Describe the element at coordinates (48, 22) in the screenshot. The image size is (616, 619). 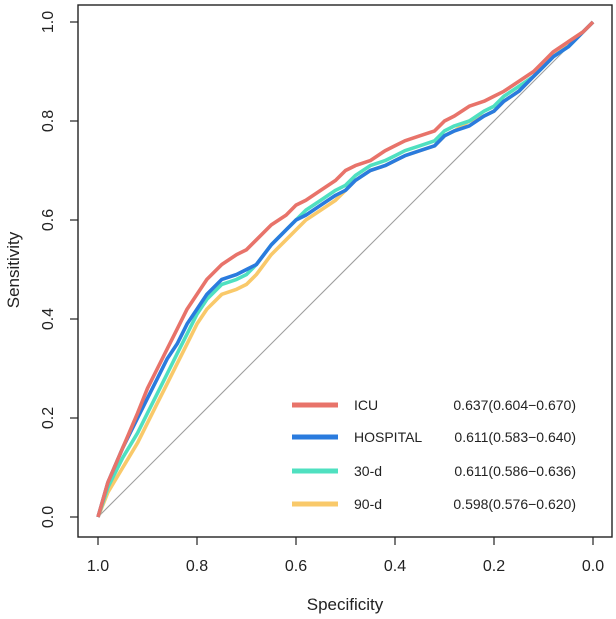
I see `y-tick-label: 1.0` at that location.